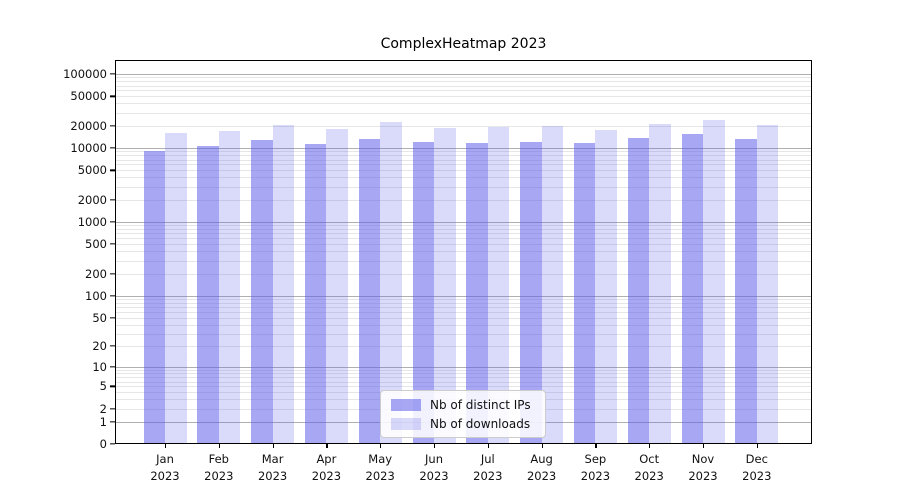 This screenshot has width=900, height=500. Describe the element at coordinates (88, 96) in the screenshot. I see `y-tick-label: 50000` at that location.